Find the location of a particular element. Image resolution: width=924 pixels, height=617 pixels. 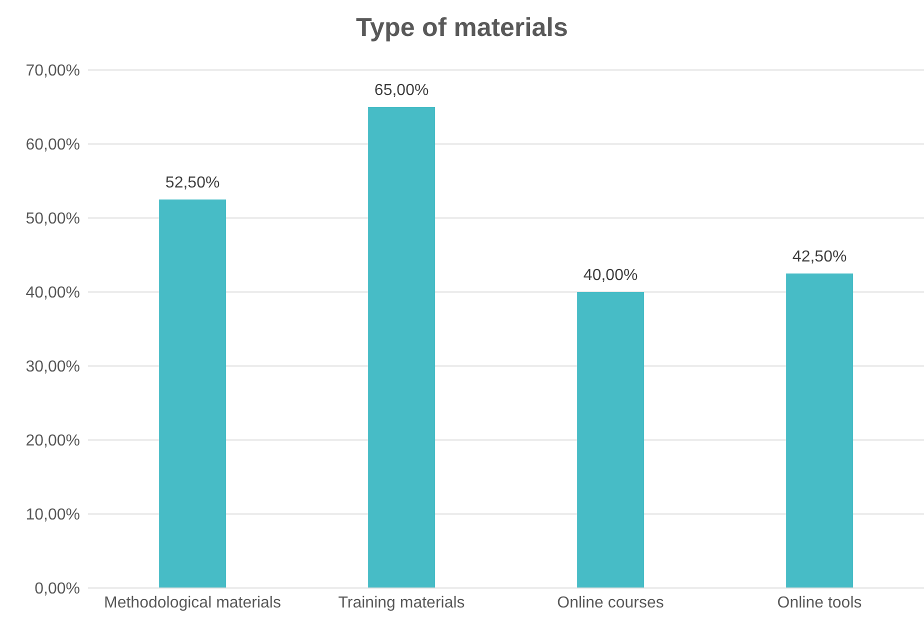

y-tick-label: 40,00% is located at coordinates (53, 293).